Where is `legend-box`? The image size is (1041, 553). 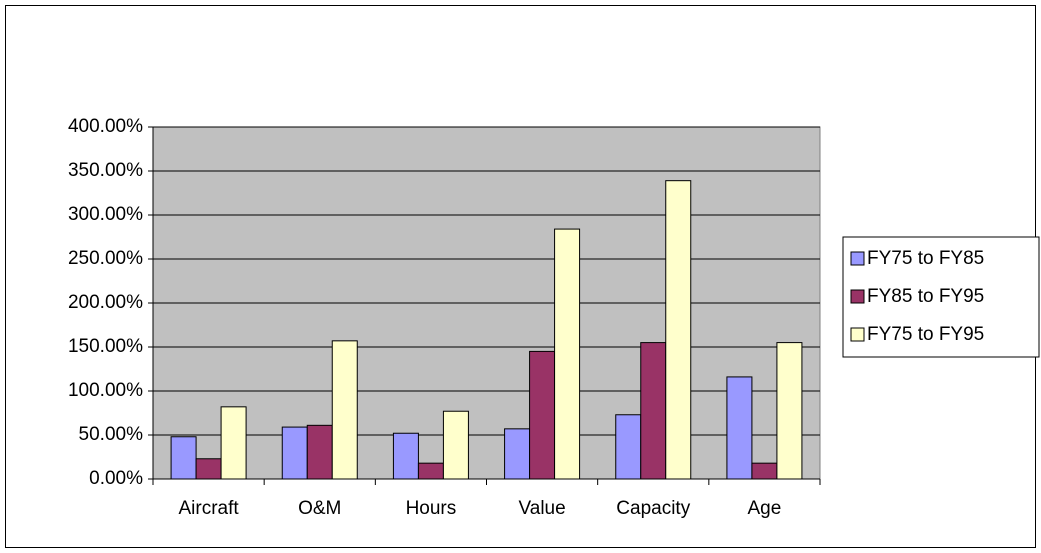 legend-box is located at coordinates (941, 297).